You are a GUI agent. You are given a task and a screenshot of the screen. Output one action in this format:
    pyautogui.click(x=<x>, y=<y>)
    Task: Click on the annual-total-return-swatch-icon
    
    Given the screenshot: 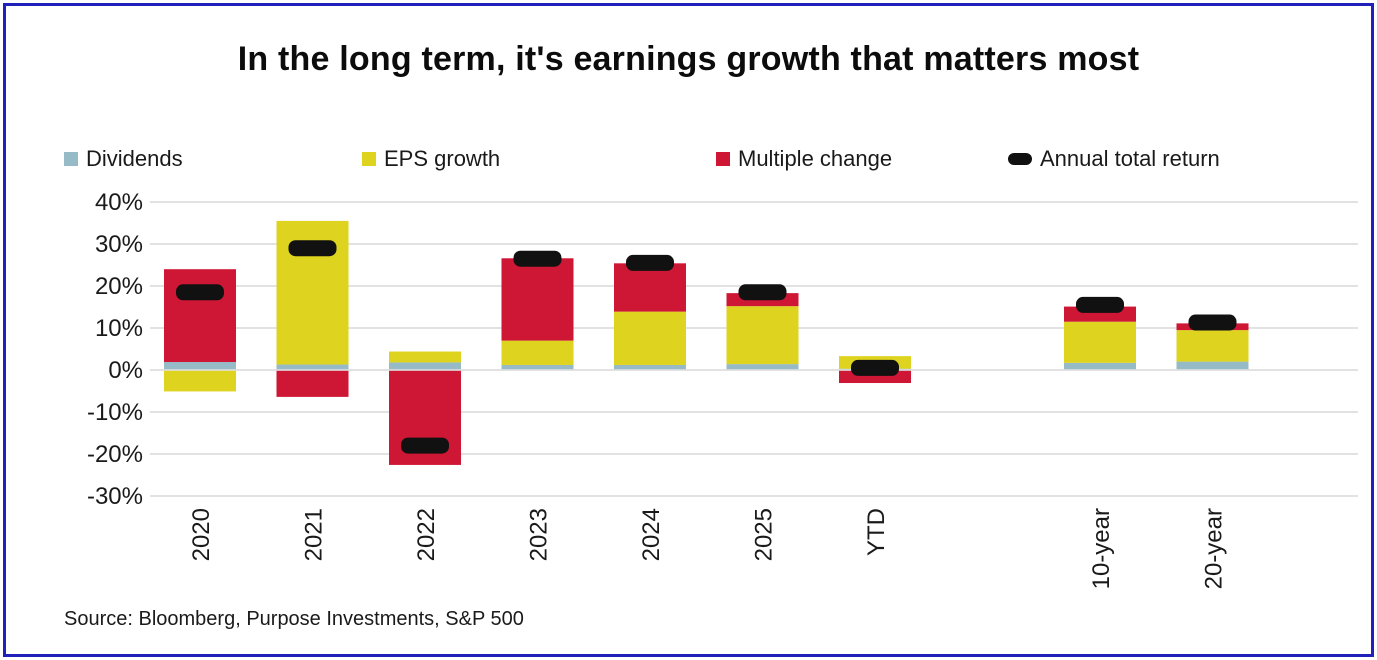 What is the action you would take?
    pyautogui.click(x=1020, y=159)
    